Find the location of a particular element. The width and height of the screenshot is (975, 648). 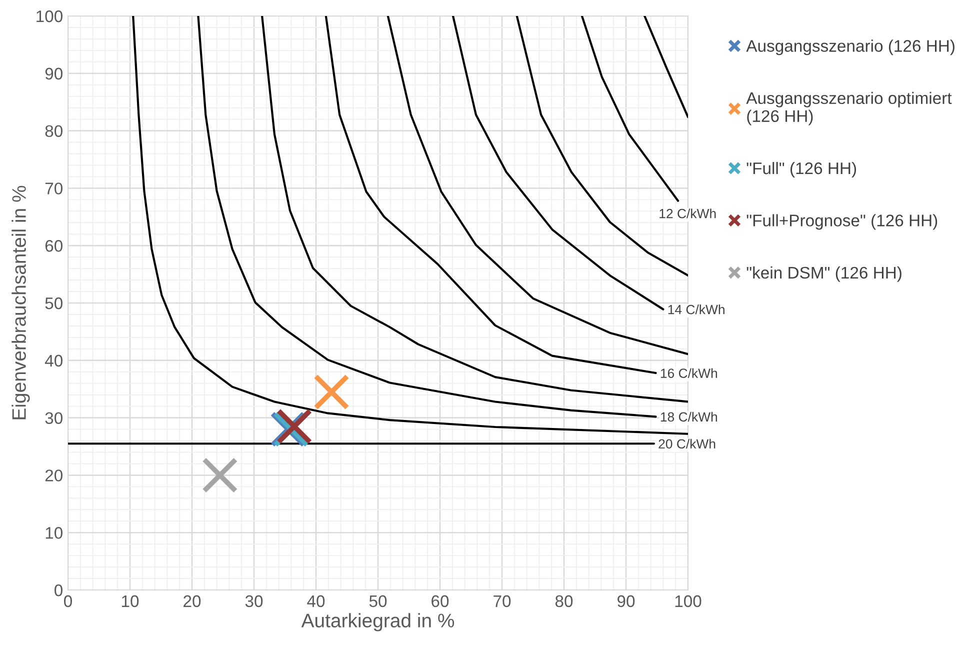

legend-label: "kein DSM" (126 HH) is located at coordinates (824, 274).